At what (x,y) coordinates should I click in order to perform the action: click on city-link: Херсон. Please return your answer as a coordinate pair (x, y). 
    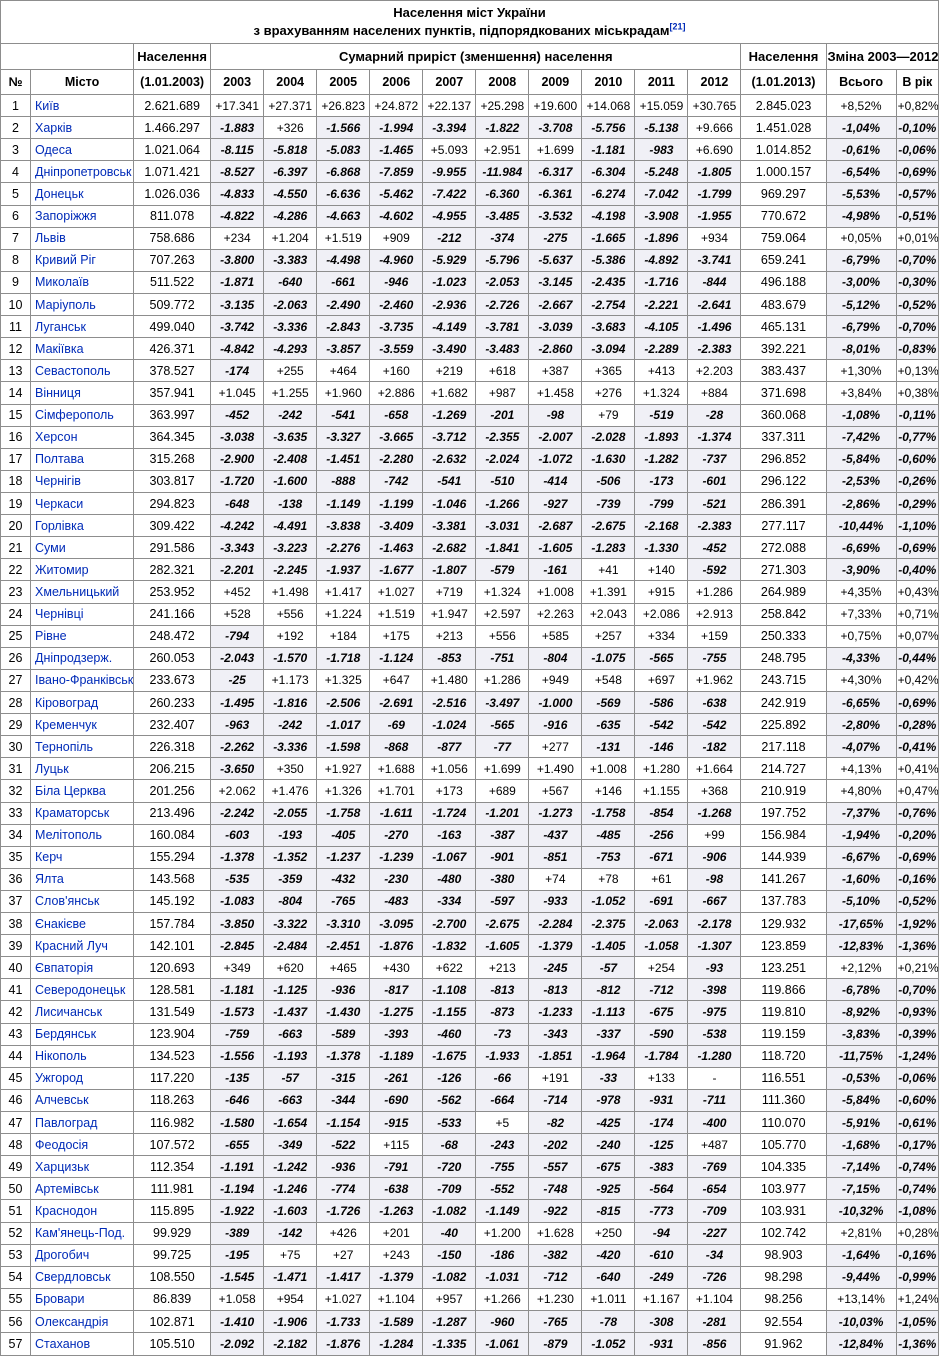
    Looking at the image, I should click on (56, 437).